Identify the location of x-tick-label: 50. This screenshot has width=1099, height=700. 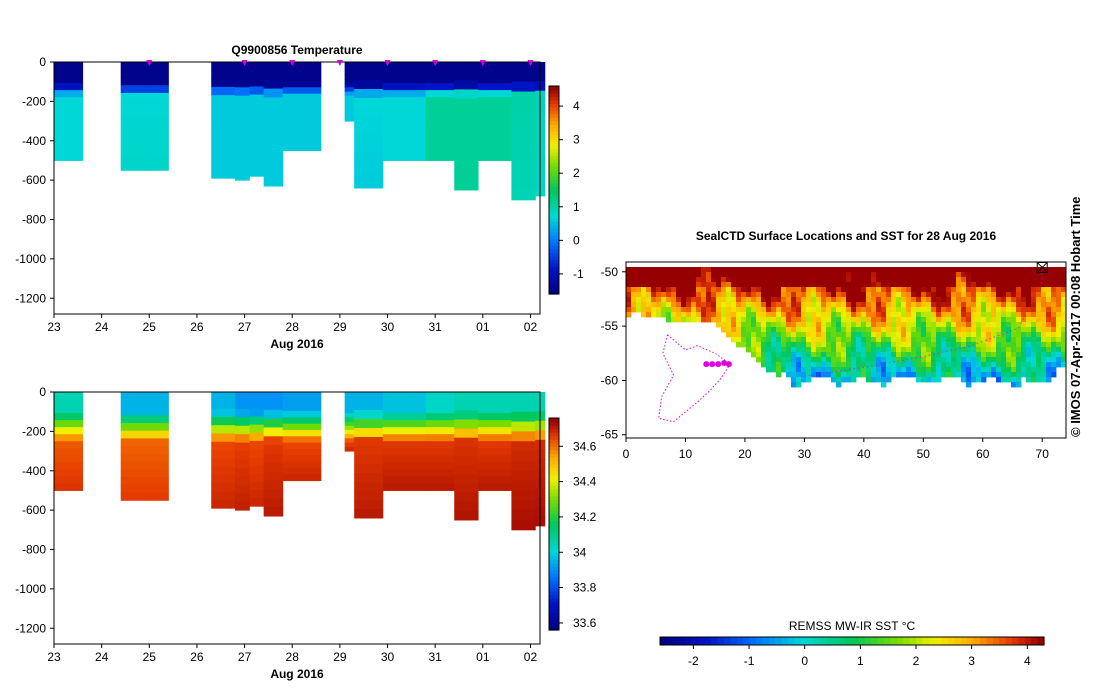
(924, 454).